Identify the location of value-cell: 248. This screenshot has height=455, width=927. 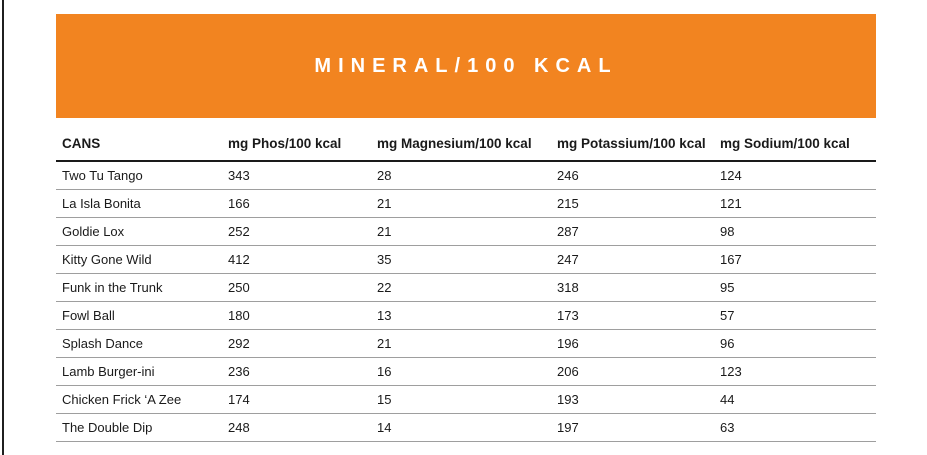
(302, 427).